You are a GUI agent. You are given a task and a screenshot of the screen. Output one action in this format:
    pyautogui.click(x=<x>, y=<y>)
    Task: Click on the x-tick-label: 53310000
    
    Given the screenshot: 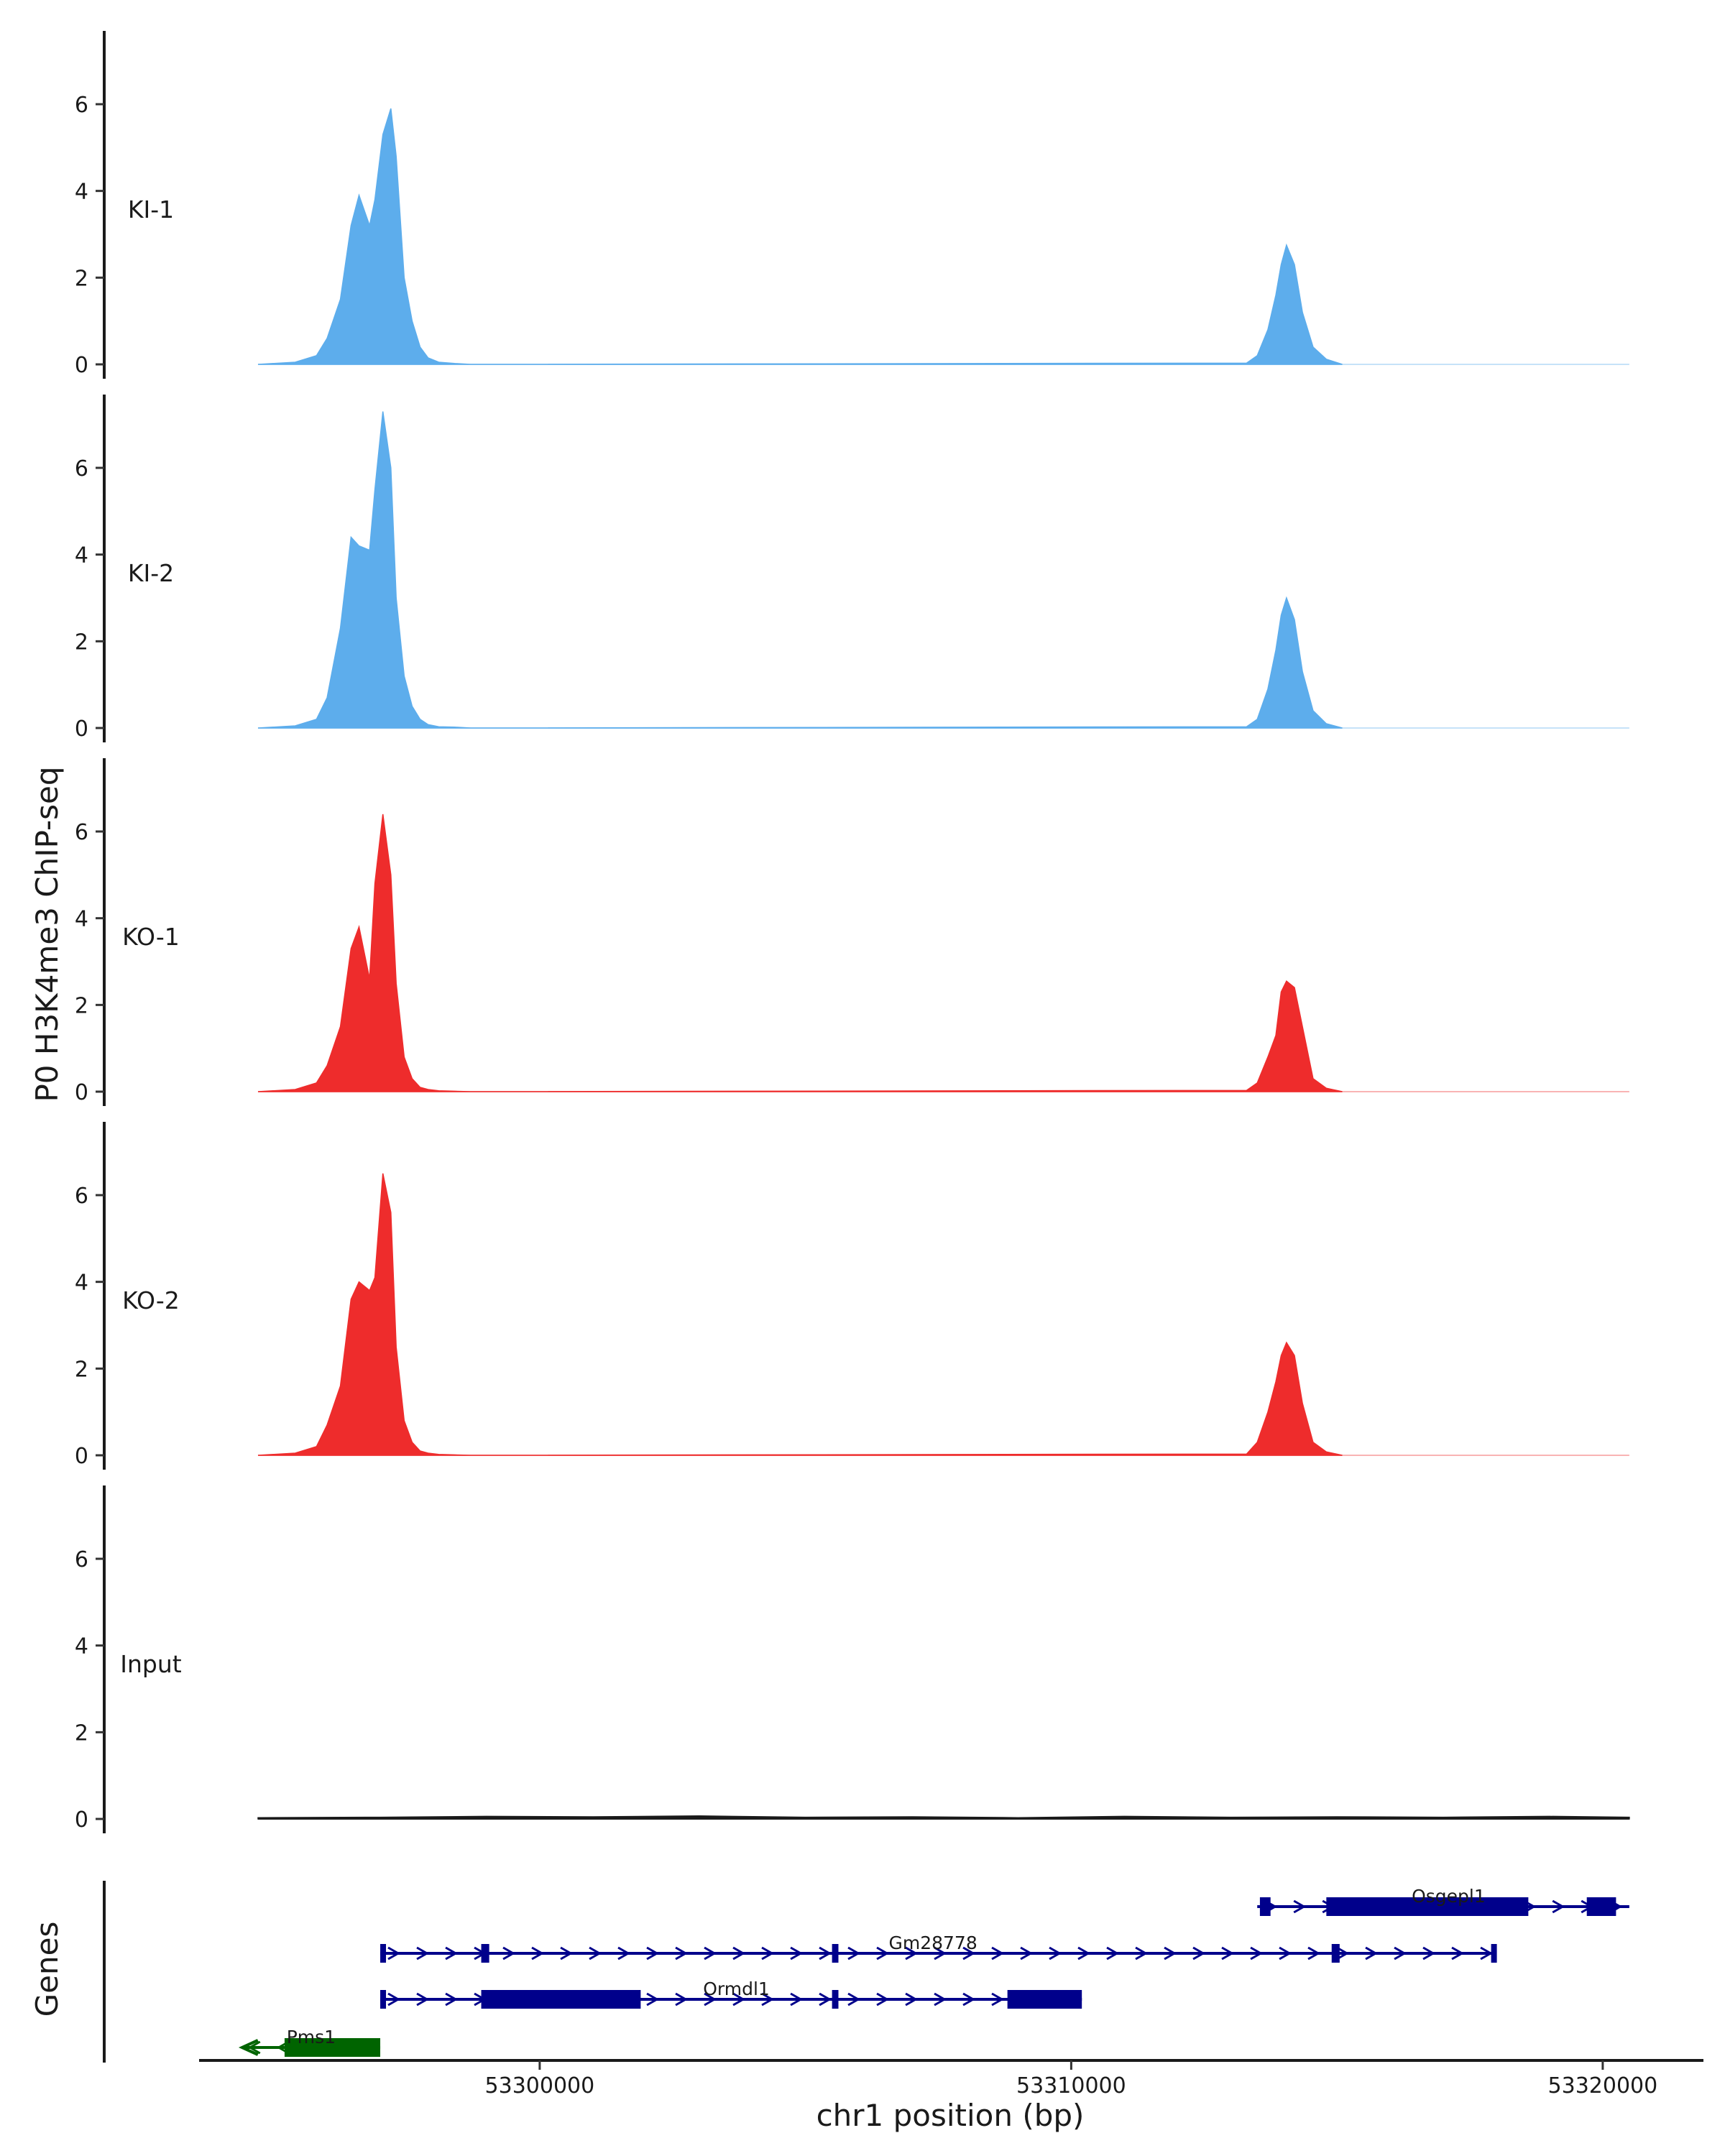 What is the action you would take?
    pyautogui.click(x=1071, y=2086)
    